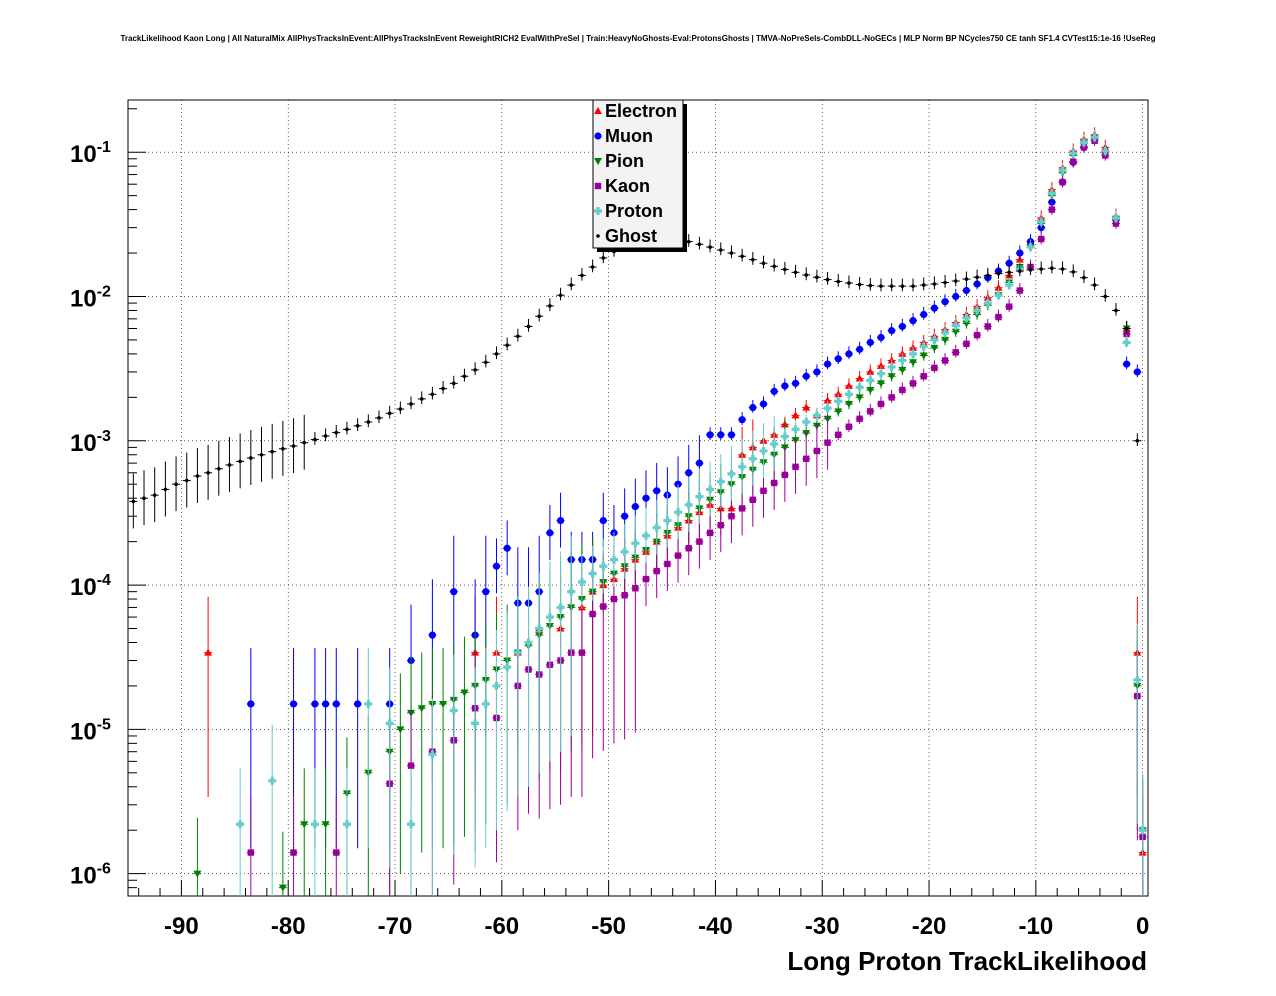  I want to click on legend-box, so click(638, 174).